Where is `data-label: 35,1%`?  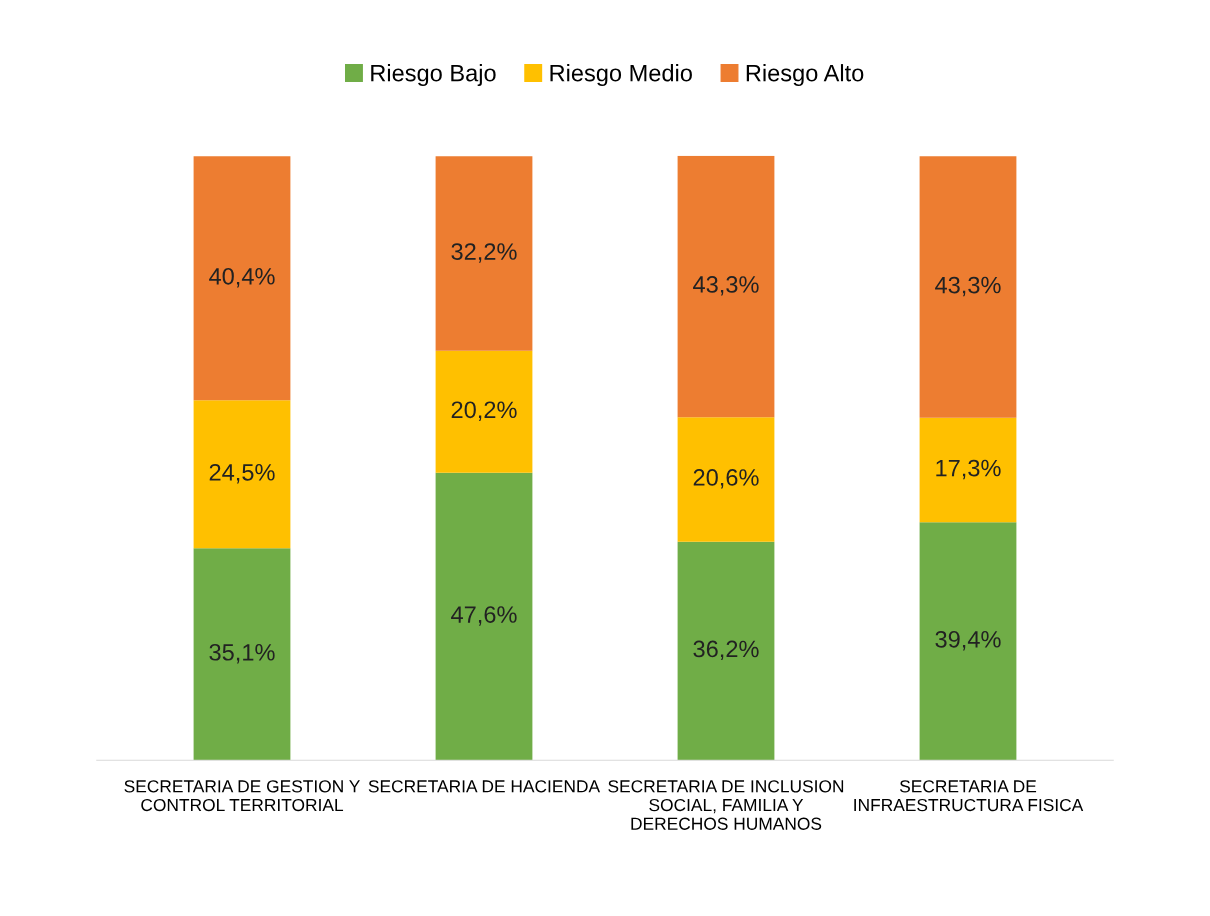
data-label: 35,1% is located at coordinates (242, 653).